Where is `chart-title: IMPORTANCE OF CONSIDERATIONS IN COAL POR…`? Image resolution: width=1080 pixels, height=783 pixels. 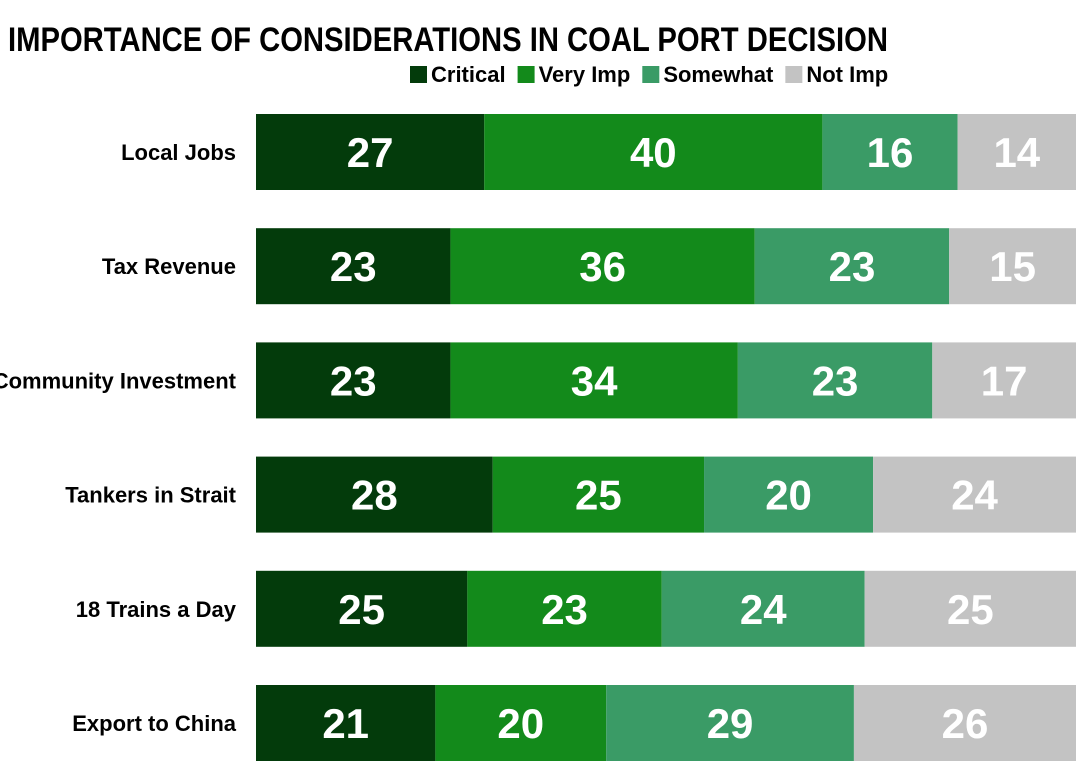
chart-title: IMPORTANCE OF CONSIDERATIONS IN COAL POR… is located at coordinates (448, 40).